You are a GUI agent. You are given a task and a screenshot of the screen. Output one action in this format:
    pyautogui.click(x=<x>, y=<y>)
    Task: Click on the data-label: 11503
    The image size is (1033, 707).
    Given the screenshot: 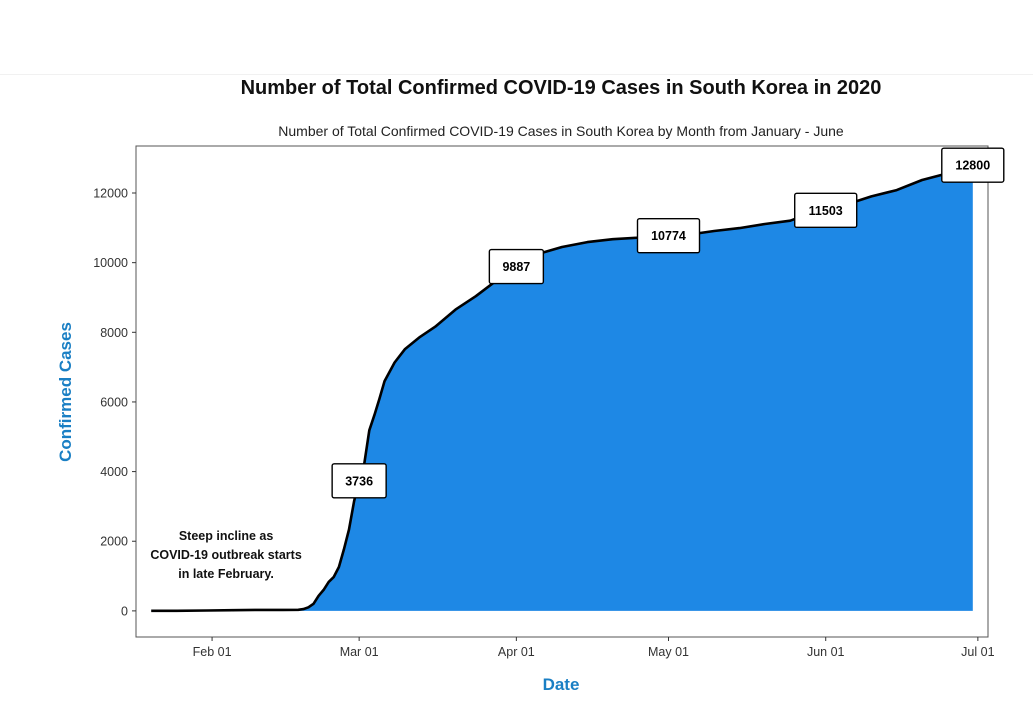 What is the action you would take?
    pyautogui.click(x=826, y=210)
    